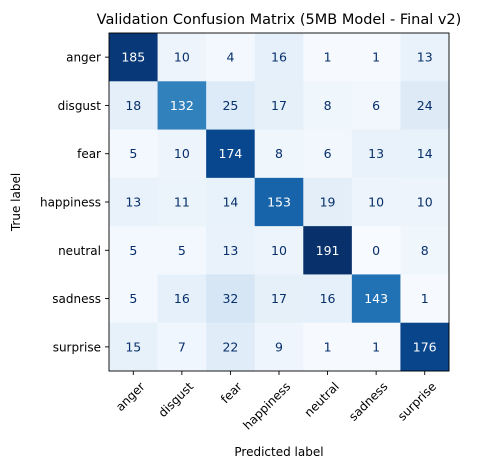  I want to click on y-axis-label: True label, so click(16, 202).